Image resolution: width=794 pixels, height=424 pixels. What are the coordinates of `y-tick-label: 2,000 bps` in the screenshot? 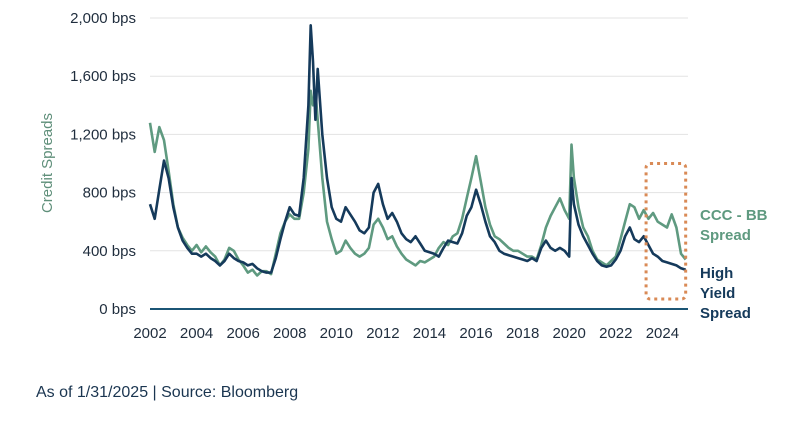 It's located at (103, 18).